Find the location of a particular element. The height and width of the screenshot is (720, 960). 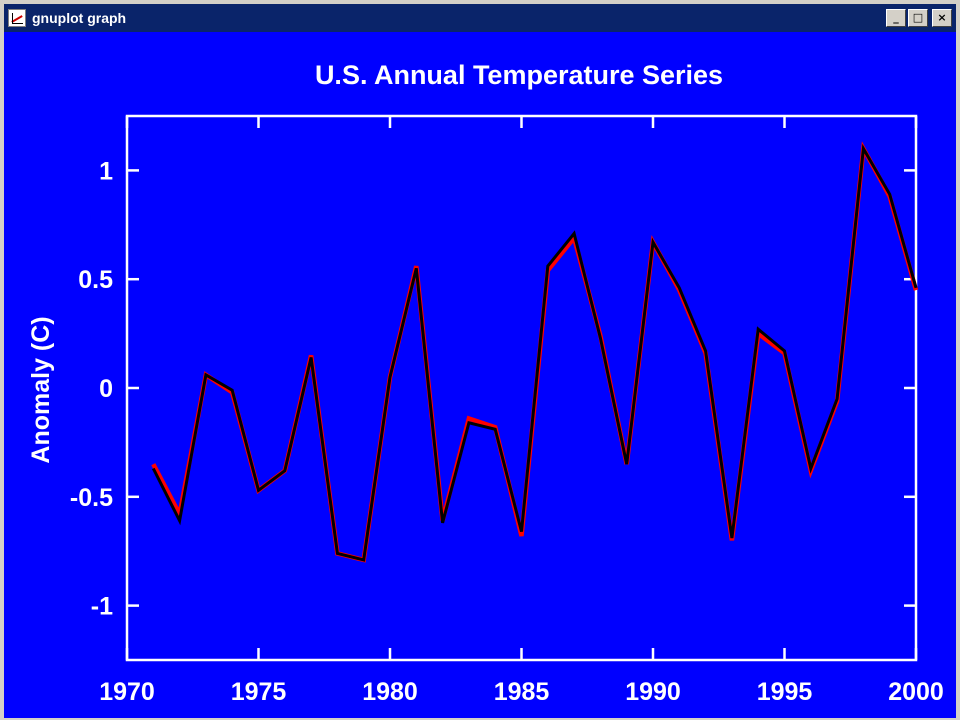

y-tick-label: 0.5 is located at coordinates (95, 280).